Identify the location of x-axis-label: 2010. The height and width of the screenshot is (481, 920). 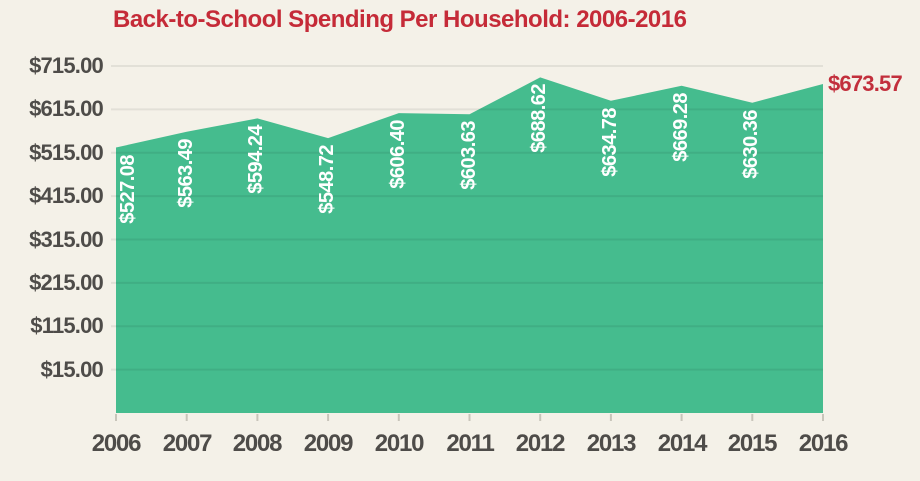
(399, 443).